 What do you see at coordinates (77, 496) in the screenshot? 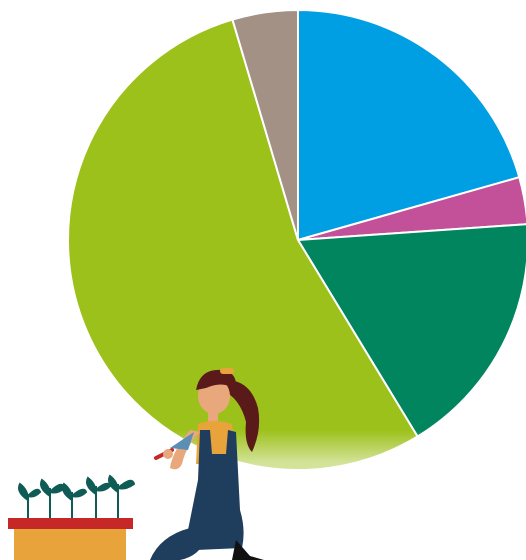
I see `seedlings-icon` at bounding box center [77, 496].